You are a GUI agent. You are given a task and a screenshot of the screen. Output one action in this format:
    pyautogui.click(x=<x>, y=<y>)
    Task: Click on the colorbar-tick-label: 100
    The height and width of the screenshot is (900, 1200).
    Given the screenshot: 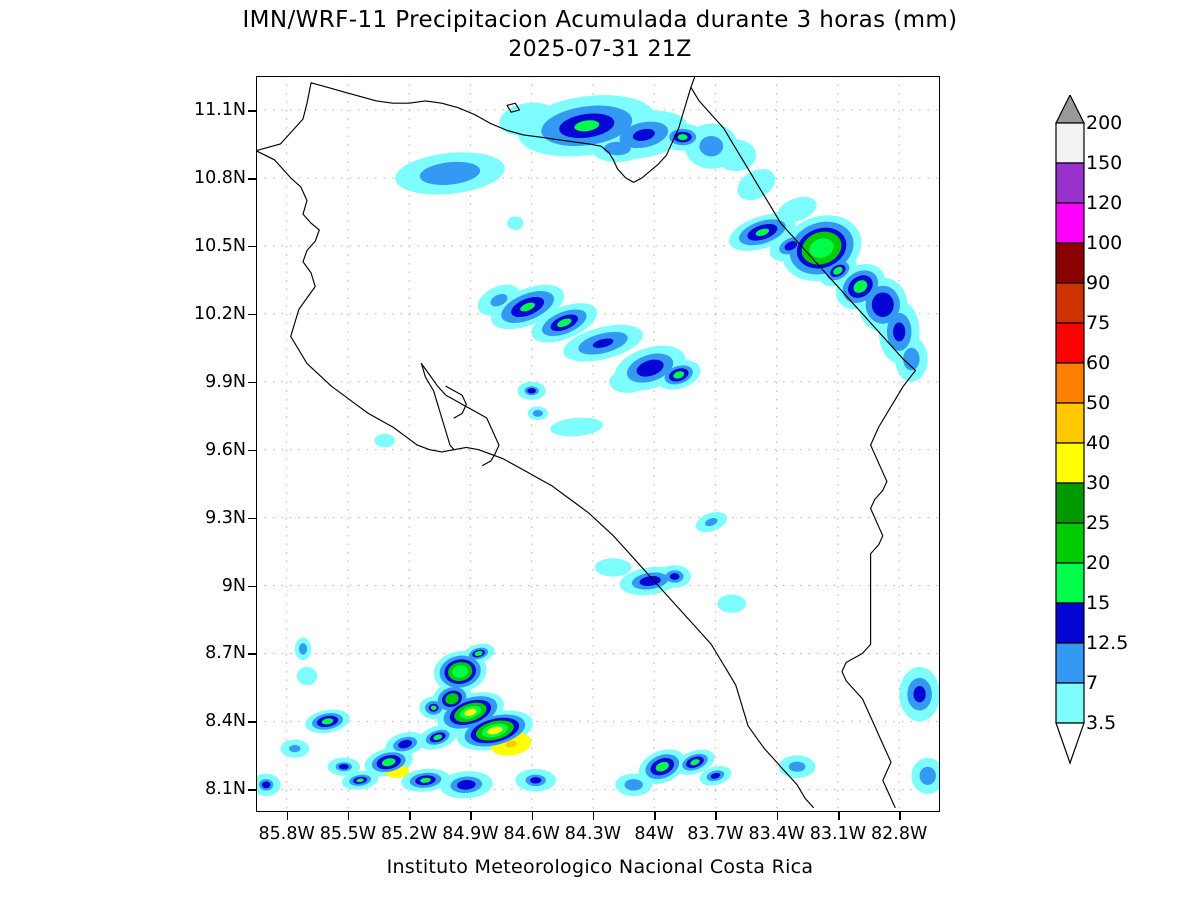 What is the action you would take?
    pyautogui.click(x=1104, y=243)
    